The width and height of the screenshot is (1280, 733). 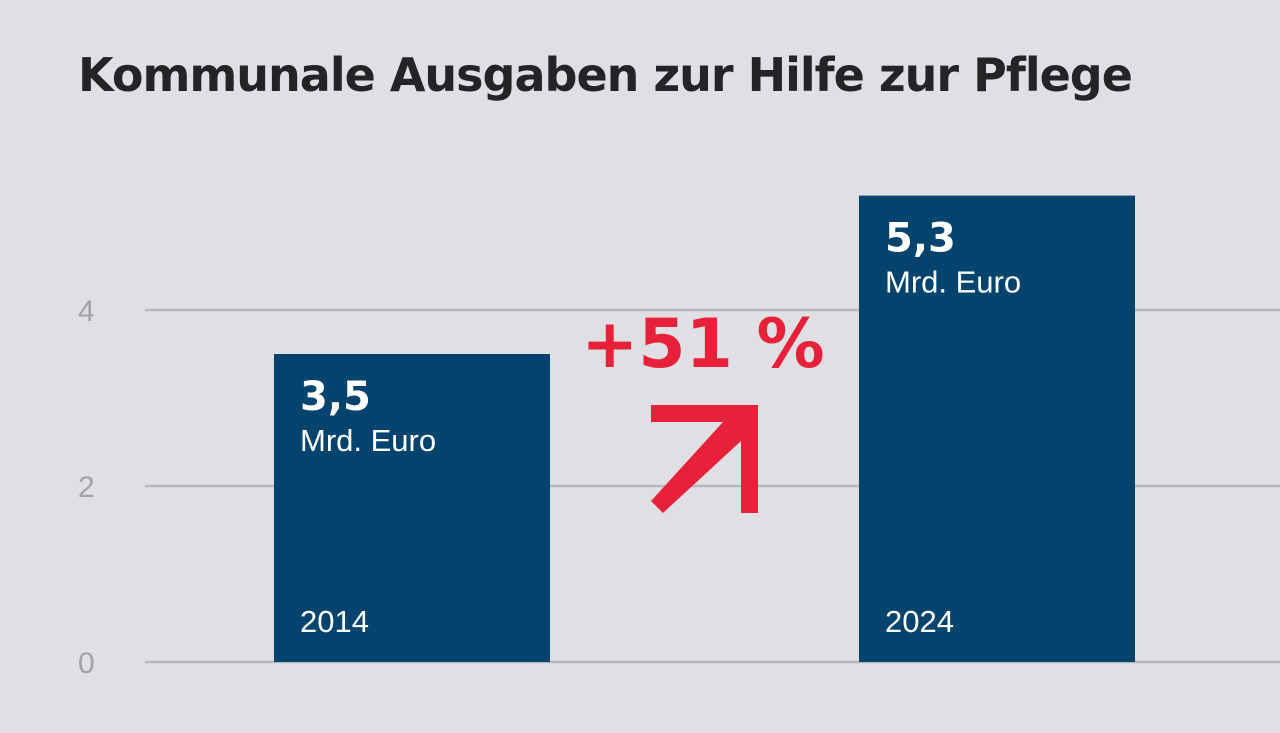 I want to click on y-tick-label: 2, so click(x=86, y=487).